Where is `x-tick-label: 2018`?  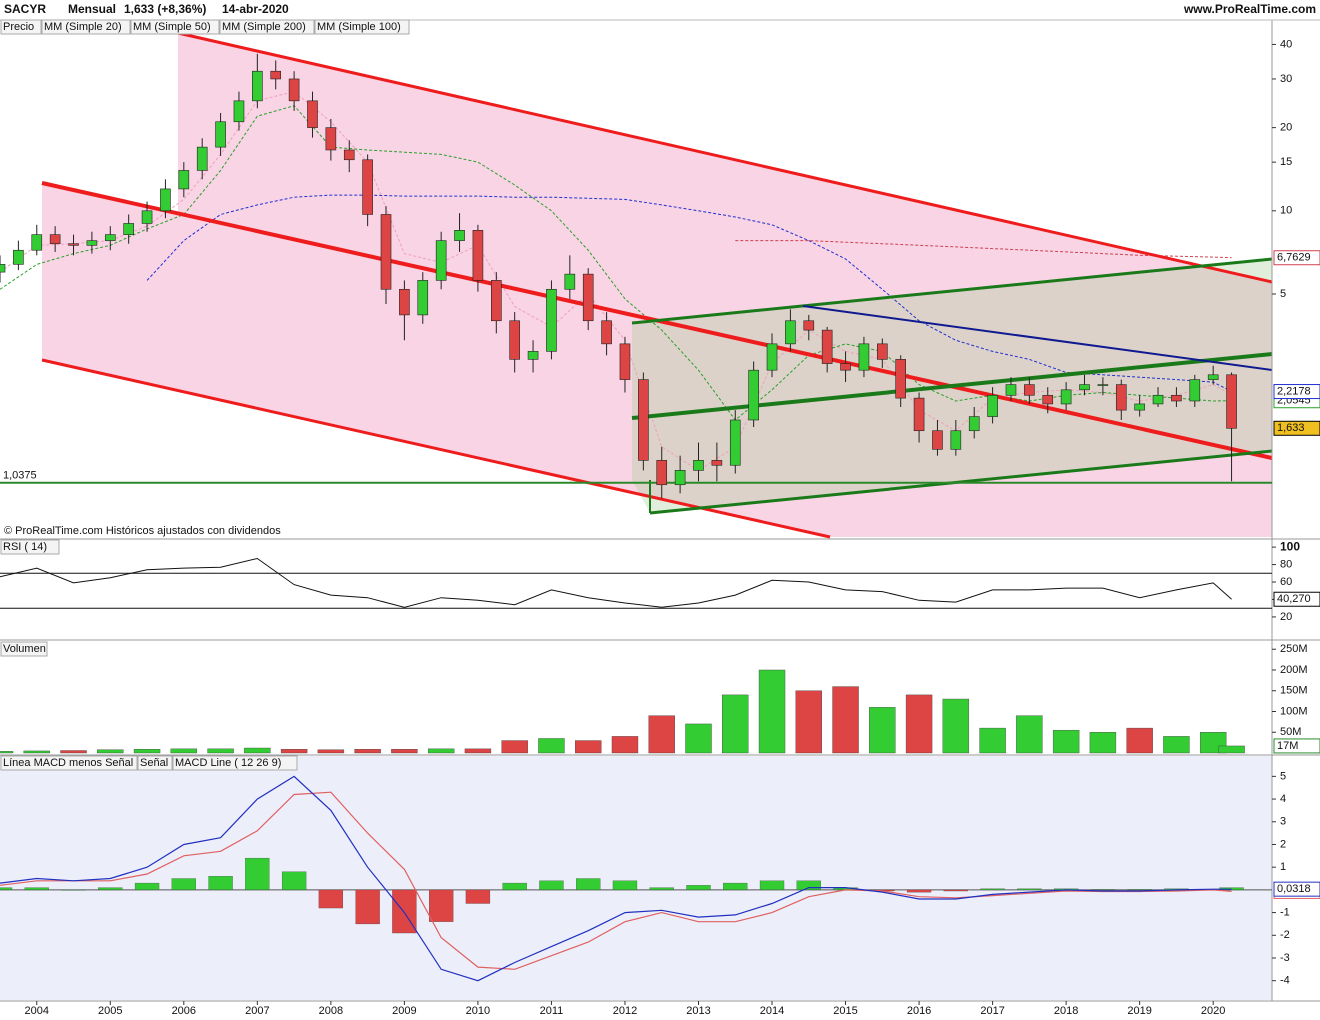
x-tick-label: 2018 is located at coordinates (1066, 1011).